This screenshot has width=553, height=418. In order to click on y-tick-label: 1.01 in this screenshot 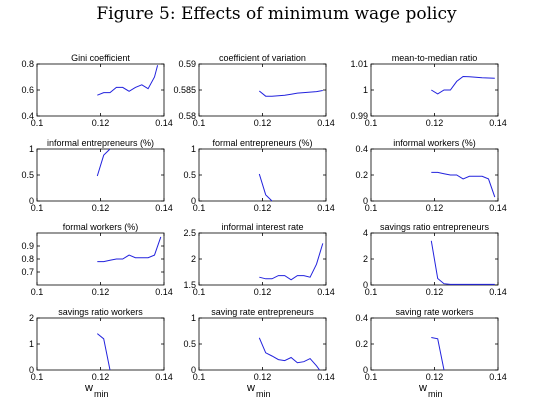, I will do `click(359, 64)`.